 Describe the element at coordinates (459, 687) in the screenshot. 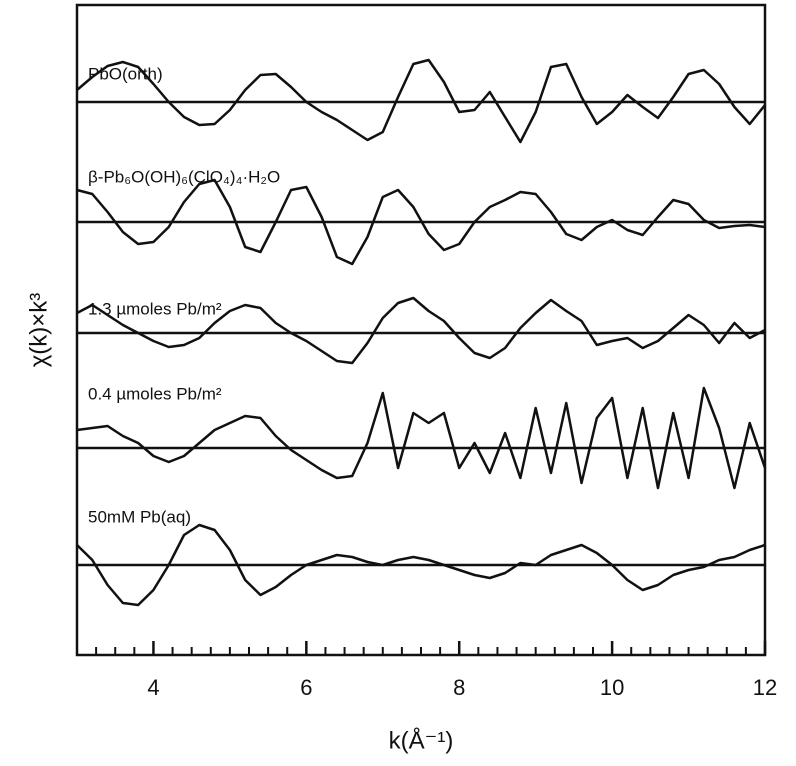

I see `x-tick-label: 8` at that location.